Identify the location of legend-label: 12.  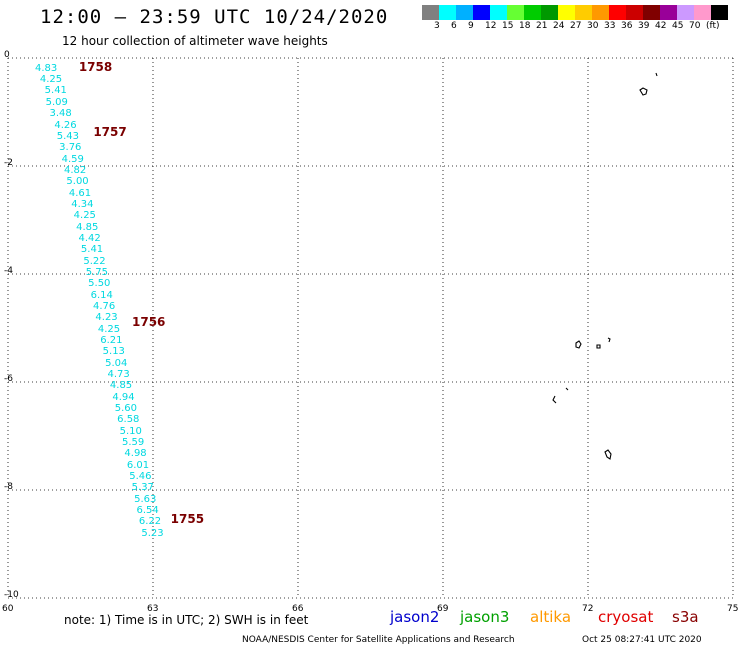
(491, 26).